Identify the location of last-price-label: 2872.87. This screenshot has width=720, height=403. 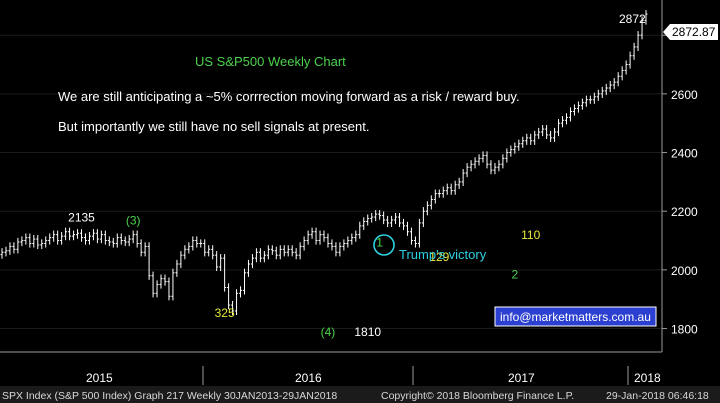
(694, 32).